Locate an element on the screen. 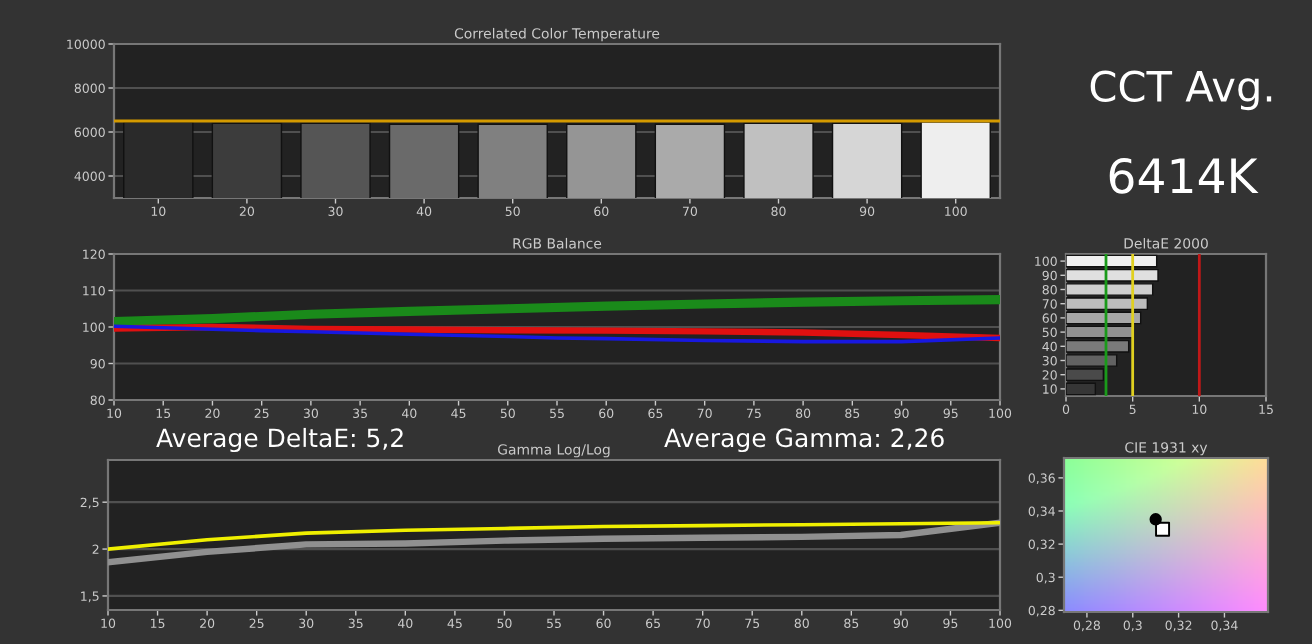  text: Average DeltaE: 5,2 is located at coordinates (279, 440).